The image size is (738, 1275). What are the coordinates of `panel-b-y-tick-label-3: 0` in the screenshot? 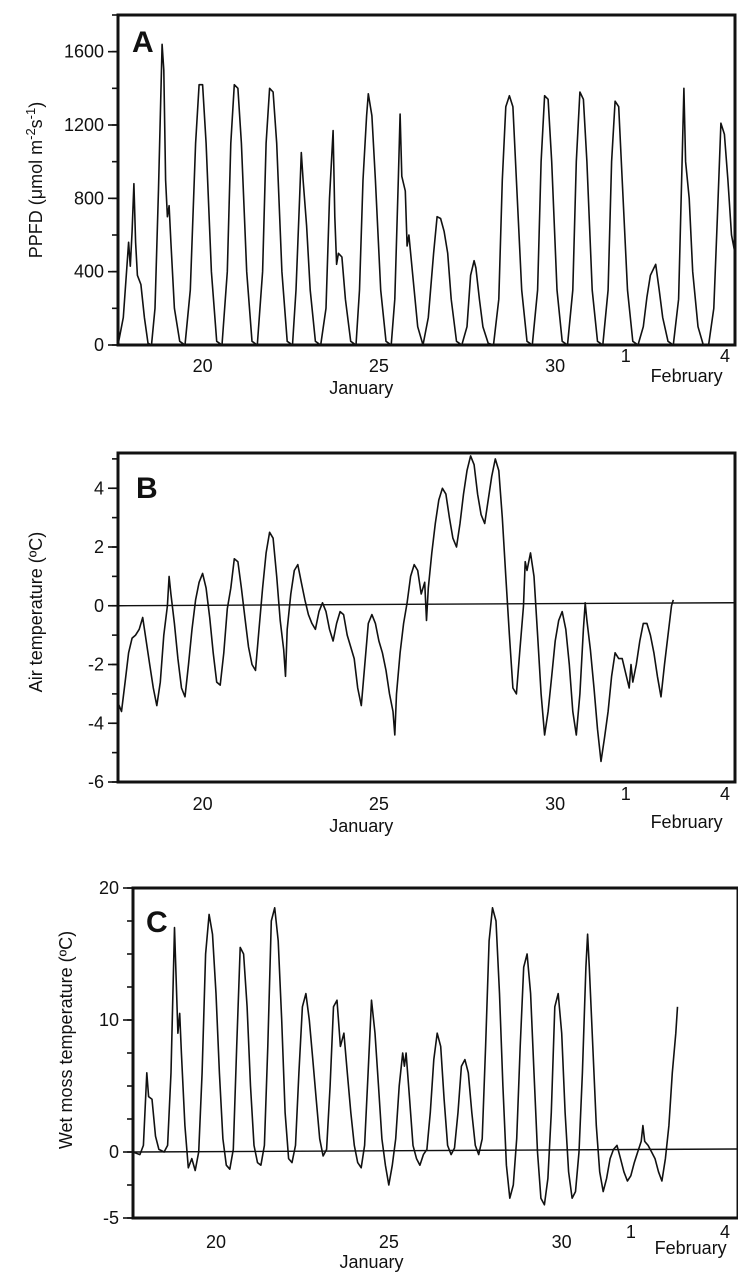 It's located at (99, 606).